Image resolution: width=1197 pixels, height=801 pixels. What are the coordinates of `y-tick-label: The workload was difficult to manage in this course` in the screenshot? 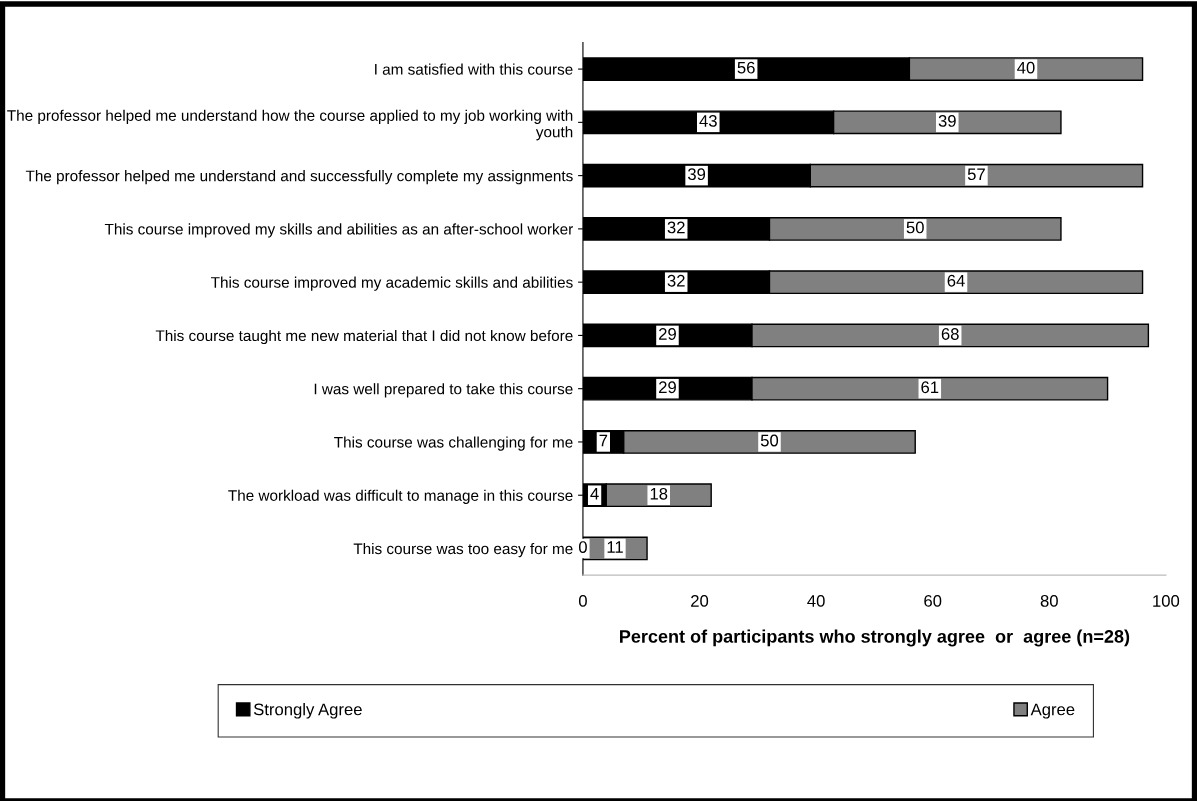 It's located at (400, 496).